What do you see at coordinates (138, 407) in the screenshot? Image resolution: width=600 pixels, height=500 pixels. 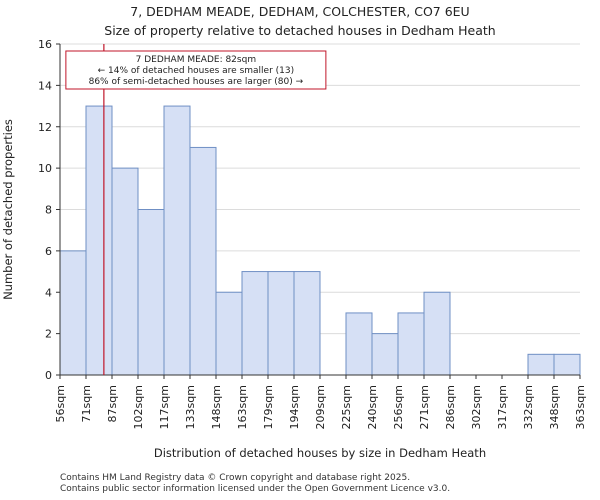 I see `x-tick-label: 102sqm` at bounding box center [138, 407].